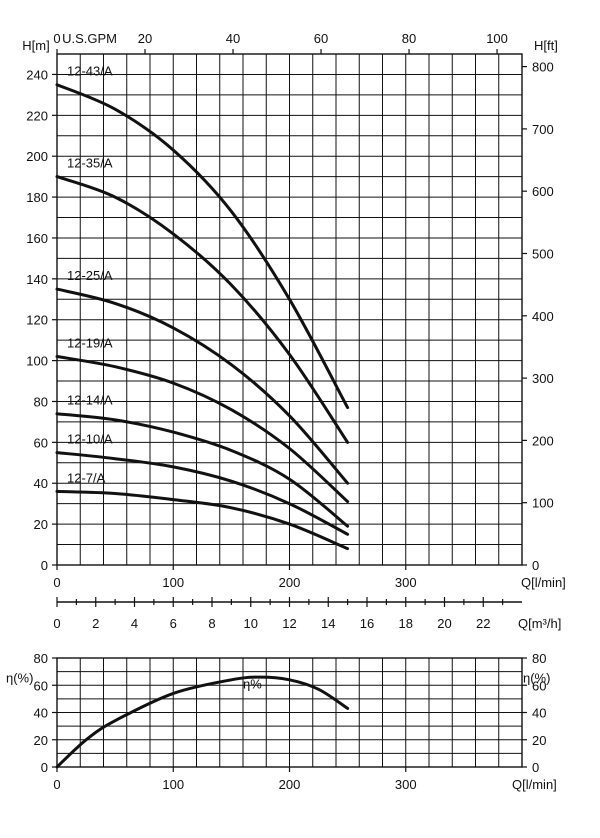  What do you see at coordinates (535, 565) in the screenshot?
I see `y2-tick-label: 0` at bounding box center [535, 565].